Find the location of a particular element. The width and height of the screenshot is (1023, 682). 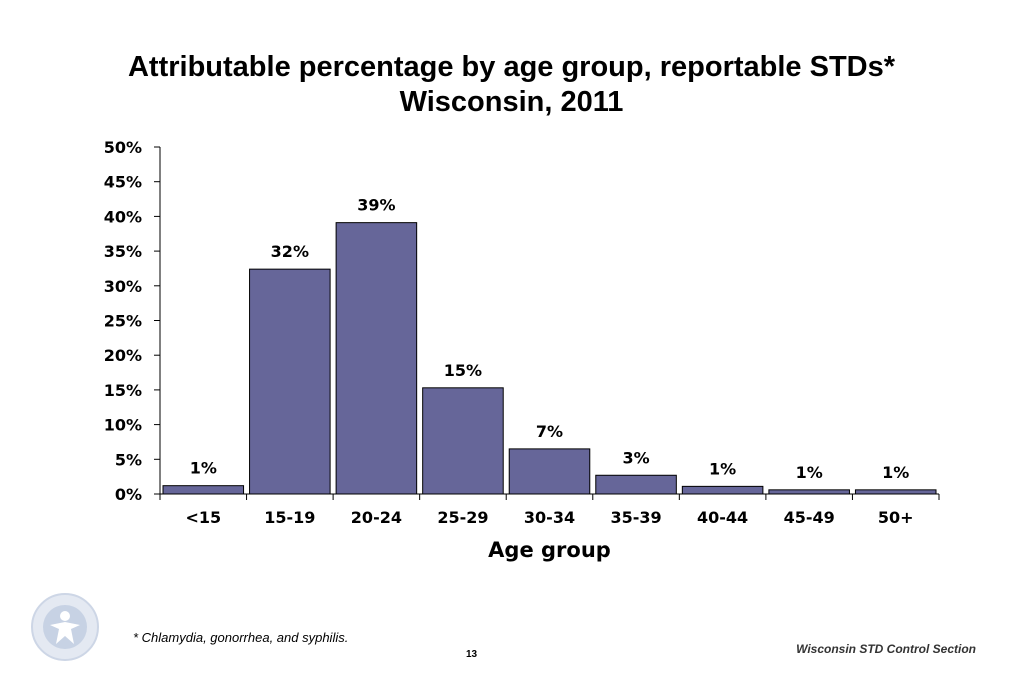

x-tick-label: 50+ is located at coordinates (896, 517).